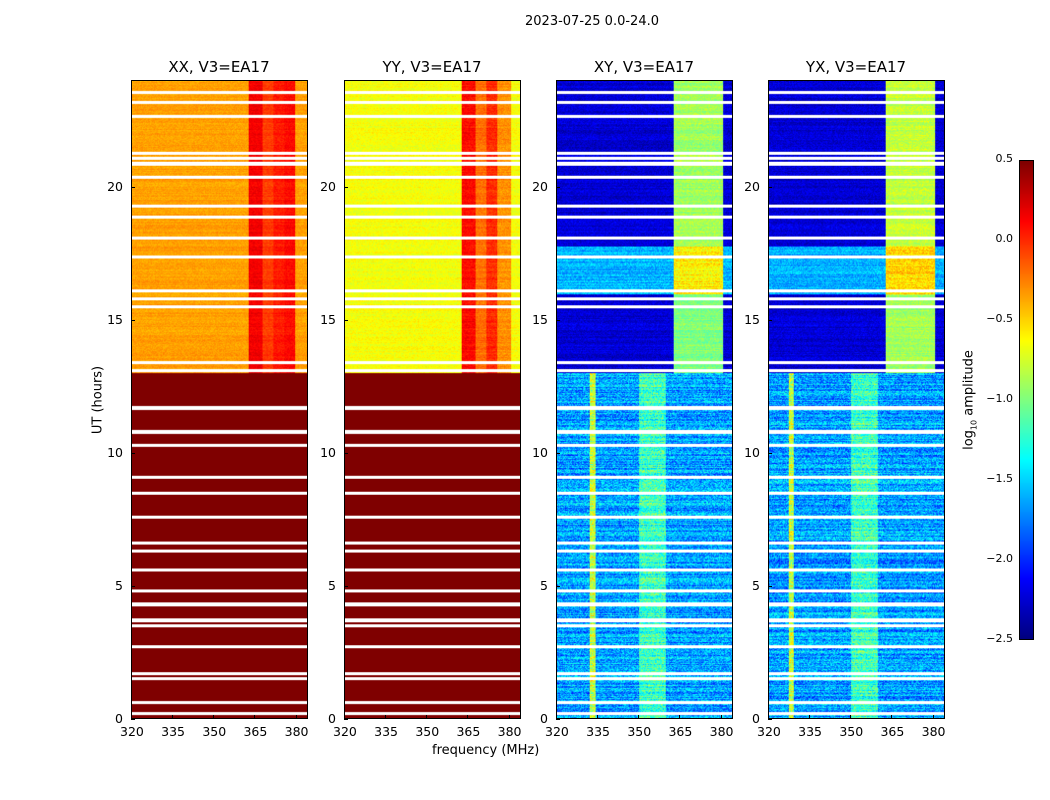 This screenshot has height=800, width=1050. I want to click on colorbar-tick-label: 0.5, so click(1004, 158).